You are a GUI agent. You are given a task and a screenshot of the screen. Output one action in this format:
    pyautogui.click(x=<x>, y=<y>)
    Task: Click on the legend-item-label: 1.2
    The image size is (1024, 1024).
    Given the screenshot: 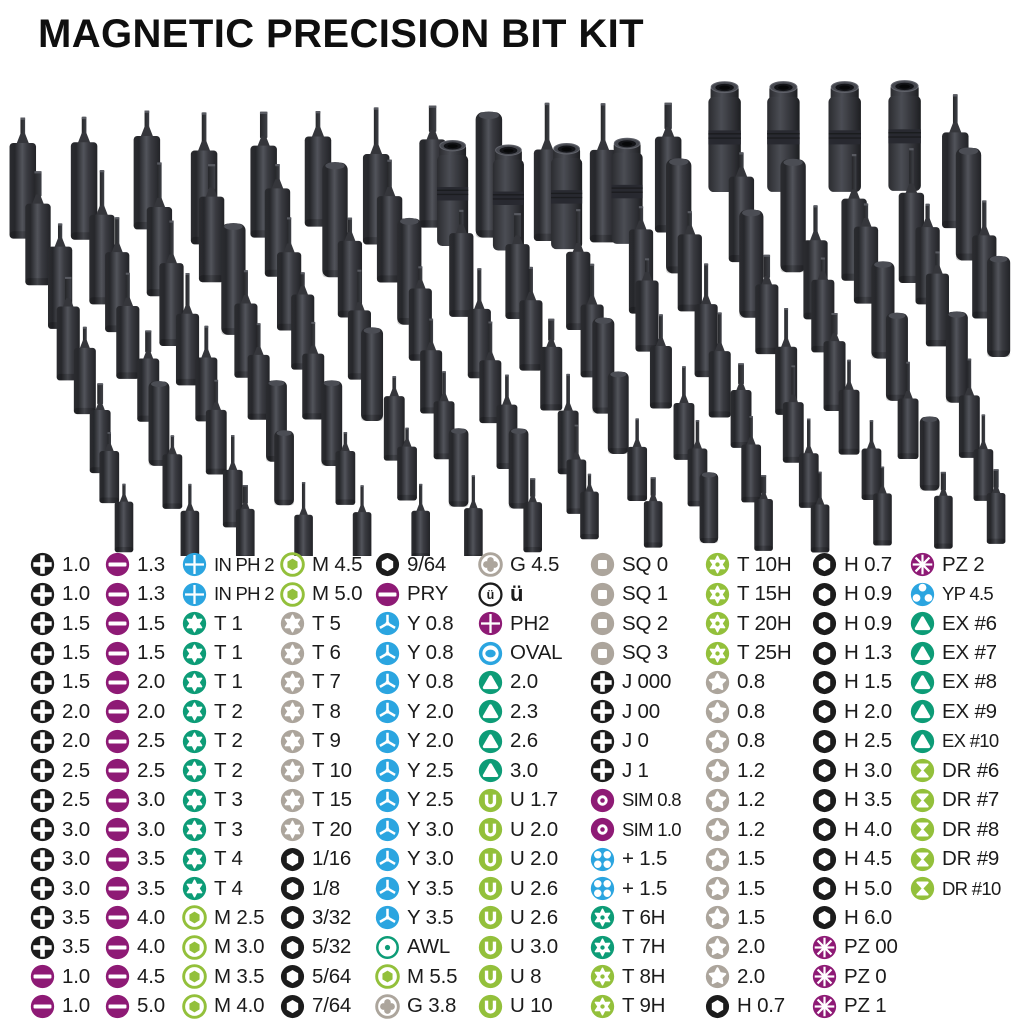 What is the action you would take?
    pyautogui.click(x=751, y=829)
    